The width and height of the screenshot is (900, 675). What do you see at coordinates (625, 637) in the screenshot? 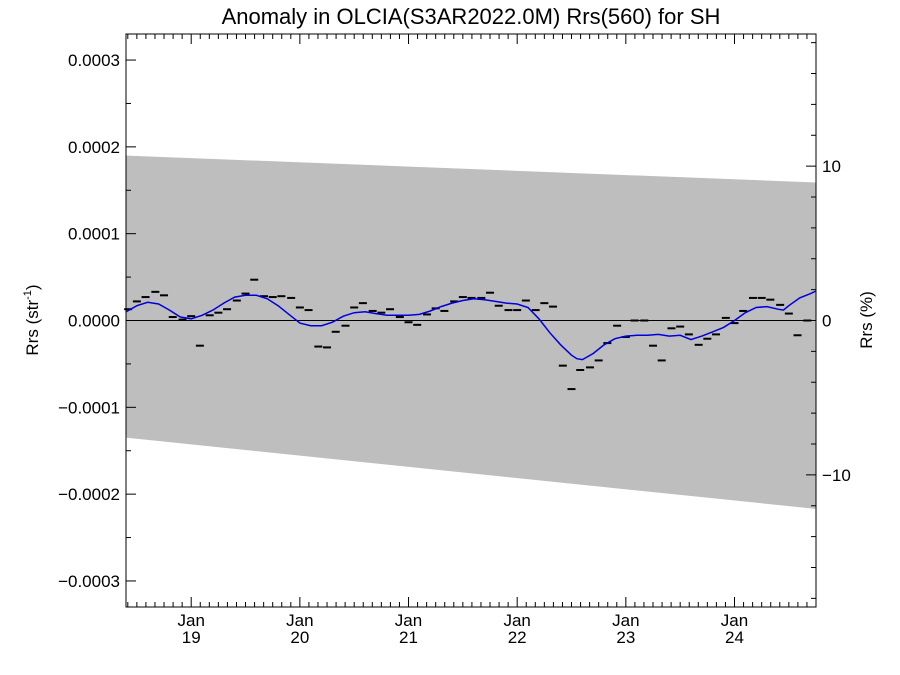
I see `x-tick-year-label: 23` at bounding box center [625, 637].